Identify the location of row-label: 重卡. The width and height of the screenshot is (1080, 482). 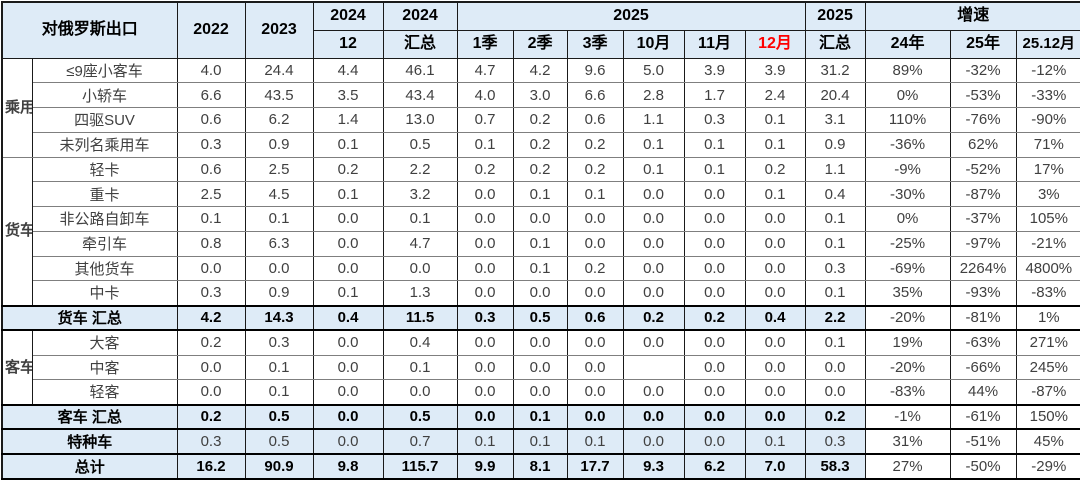
(104, 194).